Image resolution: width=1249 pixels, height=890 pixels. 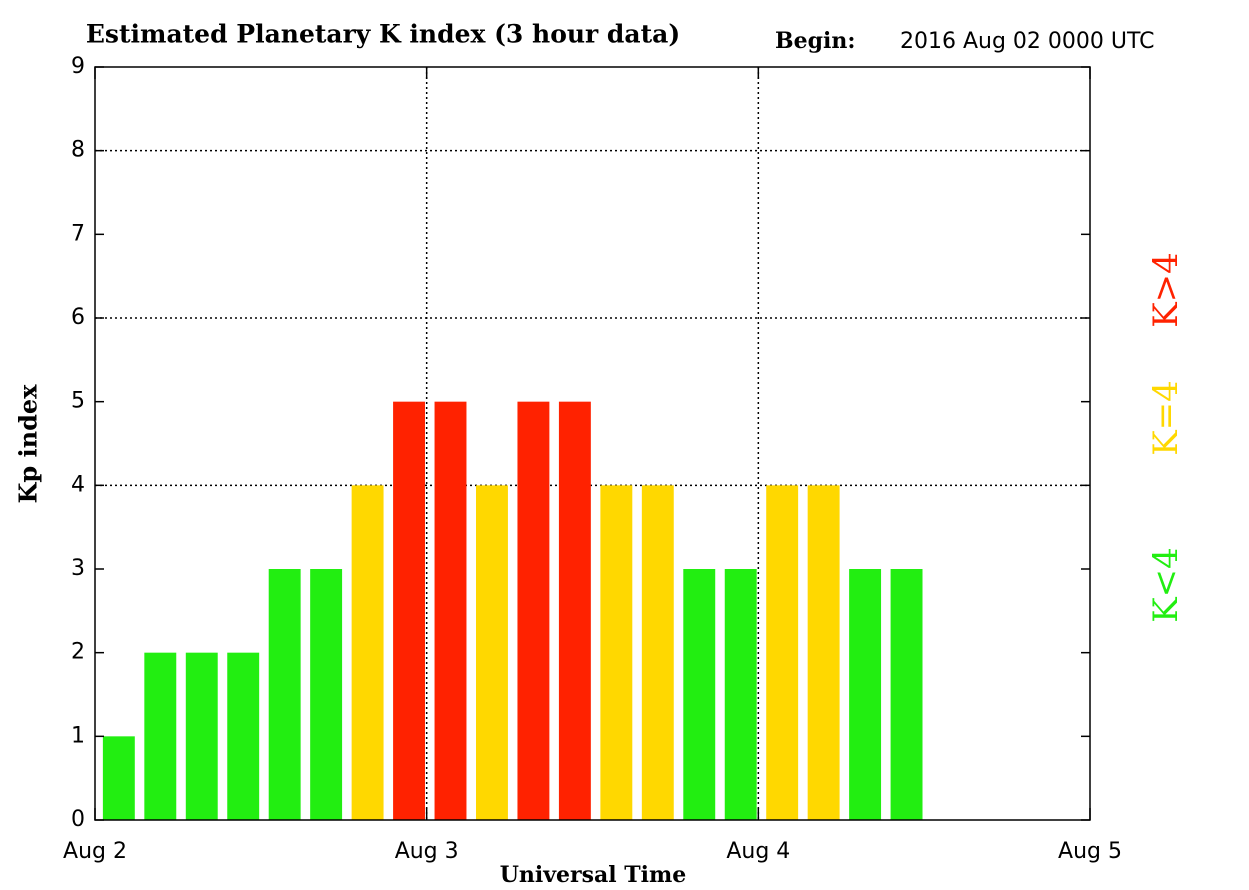 What do you see at coordinates (78, 401) in the screenshot?
I see `y-tick-label: 5` at bounding box center [78, 401].